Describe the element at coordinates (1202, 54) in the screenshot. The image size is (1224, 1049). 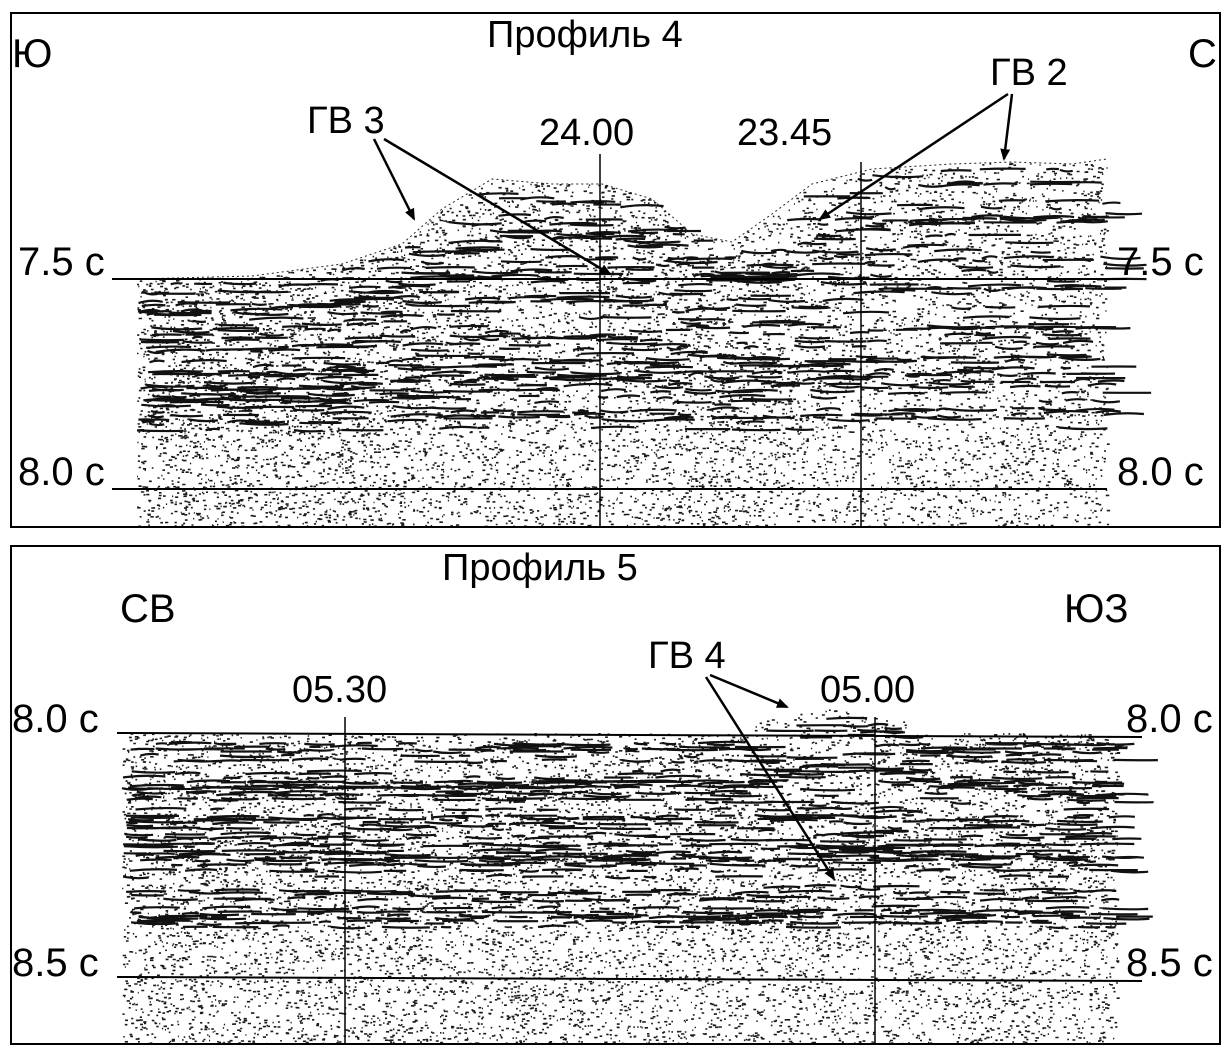
I see `profile-4-direction-right: С` at that location.